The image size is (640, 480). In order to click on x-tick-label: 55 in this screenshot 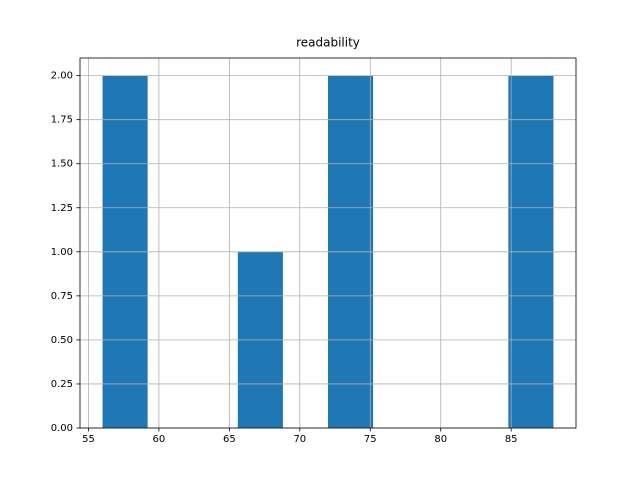, I will do `click(88, 439)`.